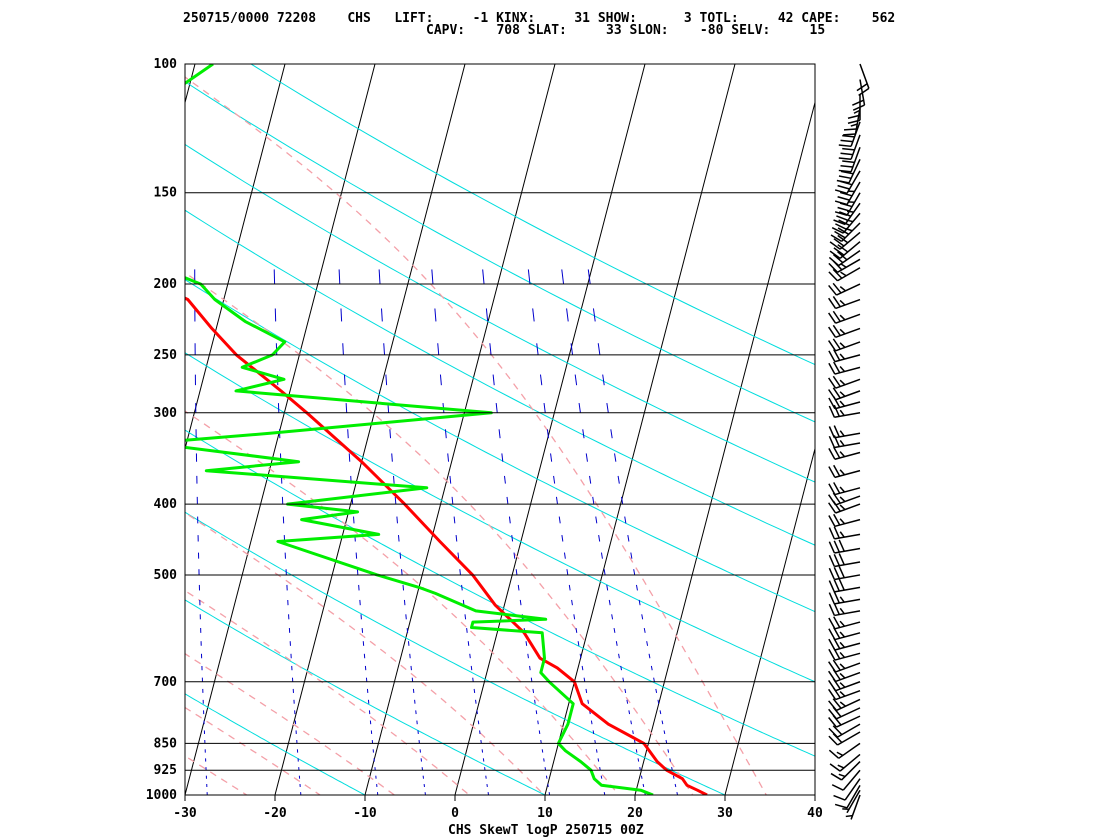 This screenshot has height=840, width=1120. Describe the element at coordinates (276, 744) in the screenshot. I see `dry-adiabat-line` at that location.